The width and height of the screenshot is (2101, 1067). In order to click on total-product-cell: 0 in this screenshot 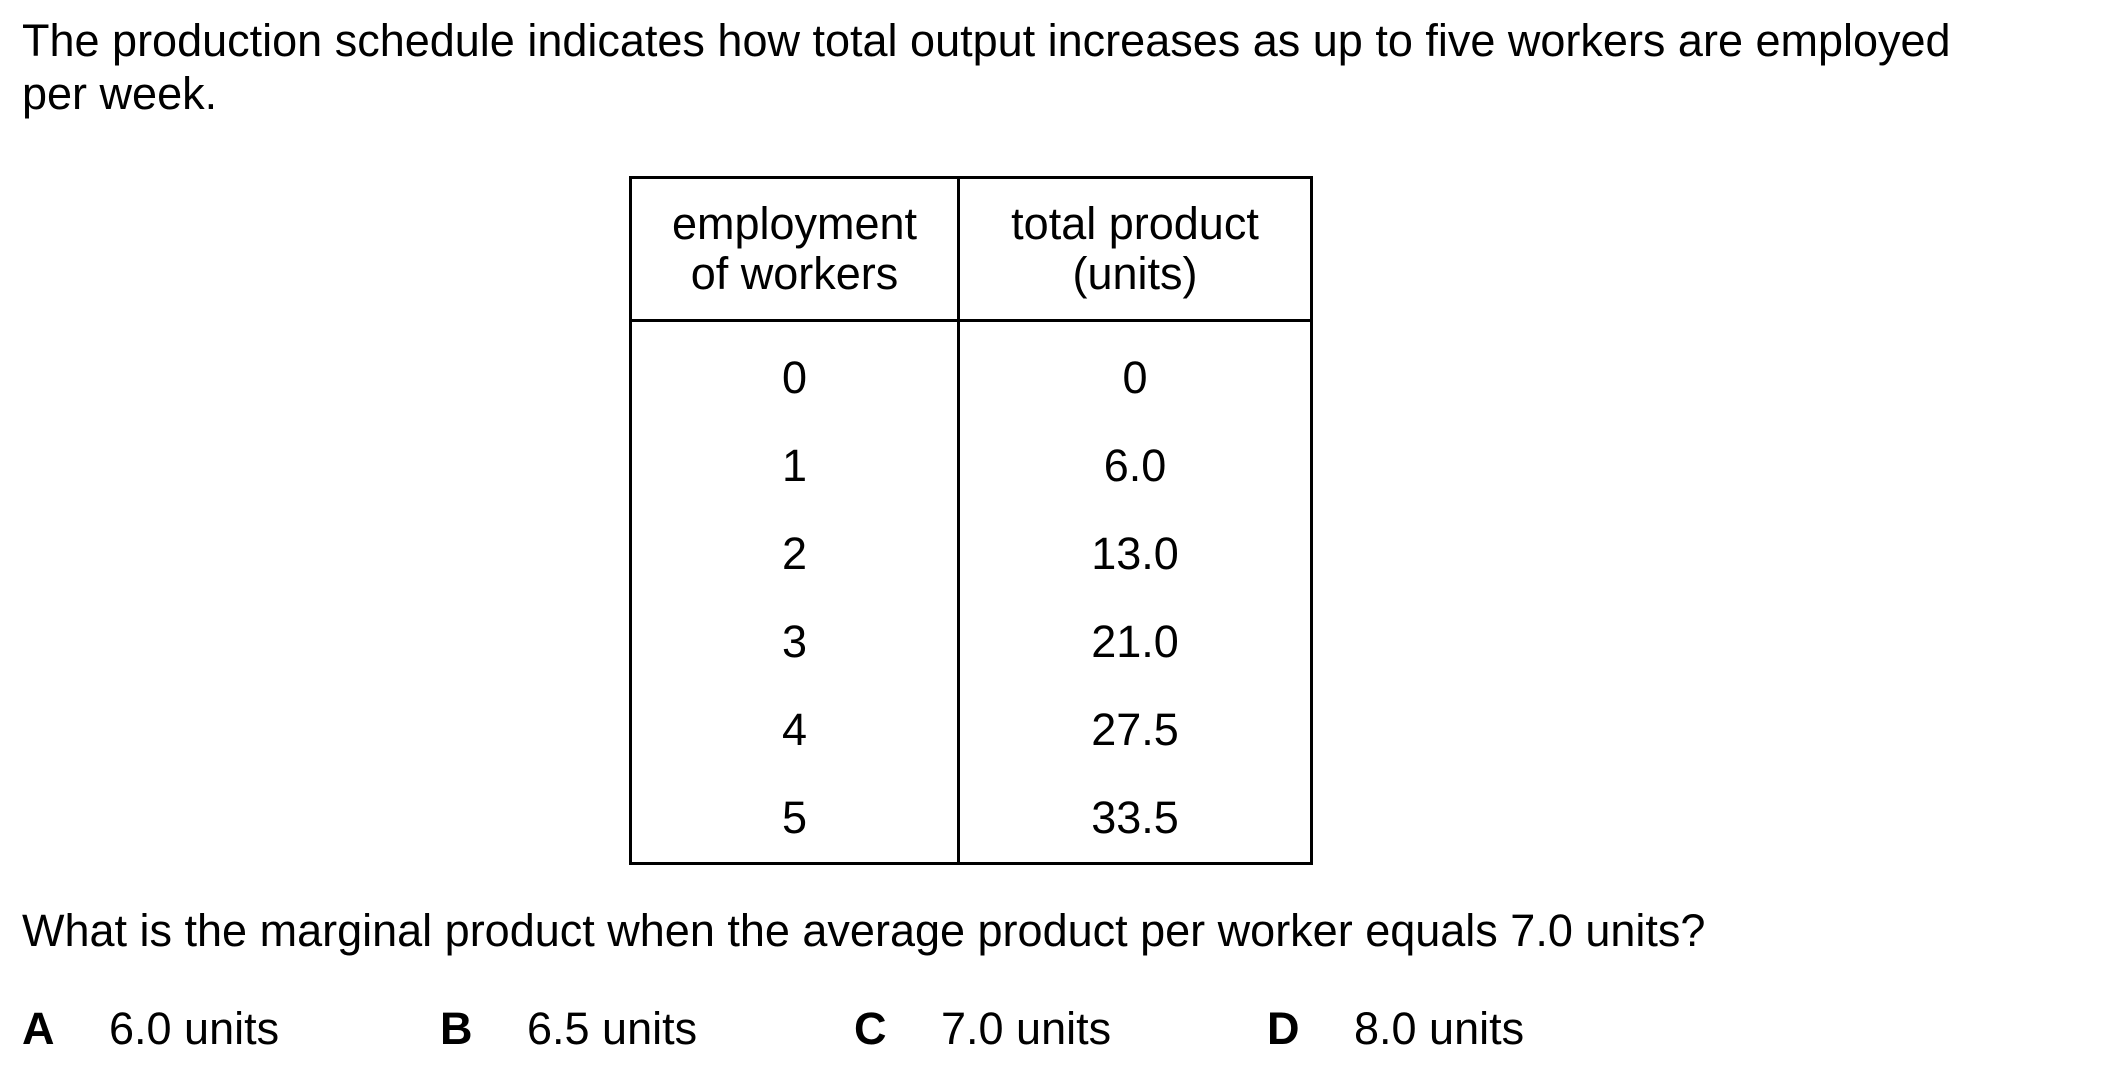, I will do `click(1135, 377)`.